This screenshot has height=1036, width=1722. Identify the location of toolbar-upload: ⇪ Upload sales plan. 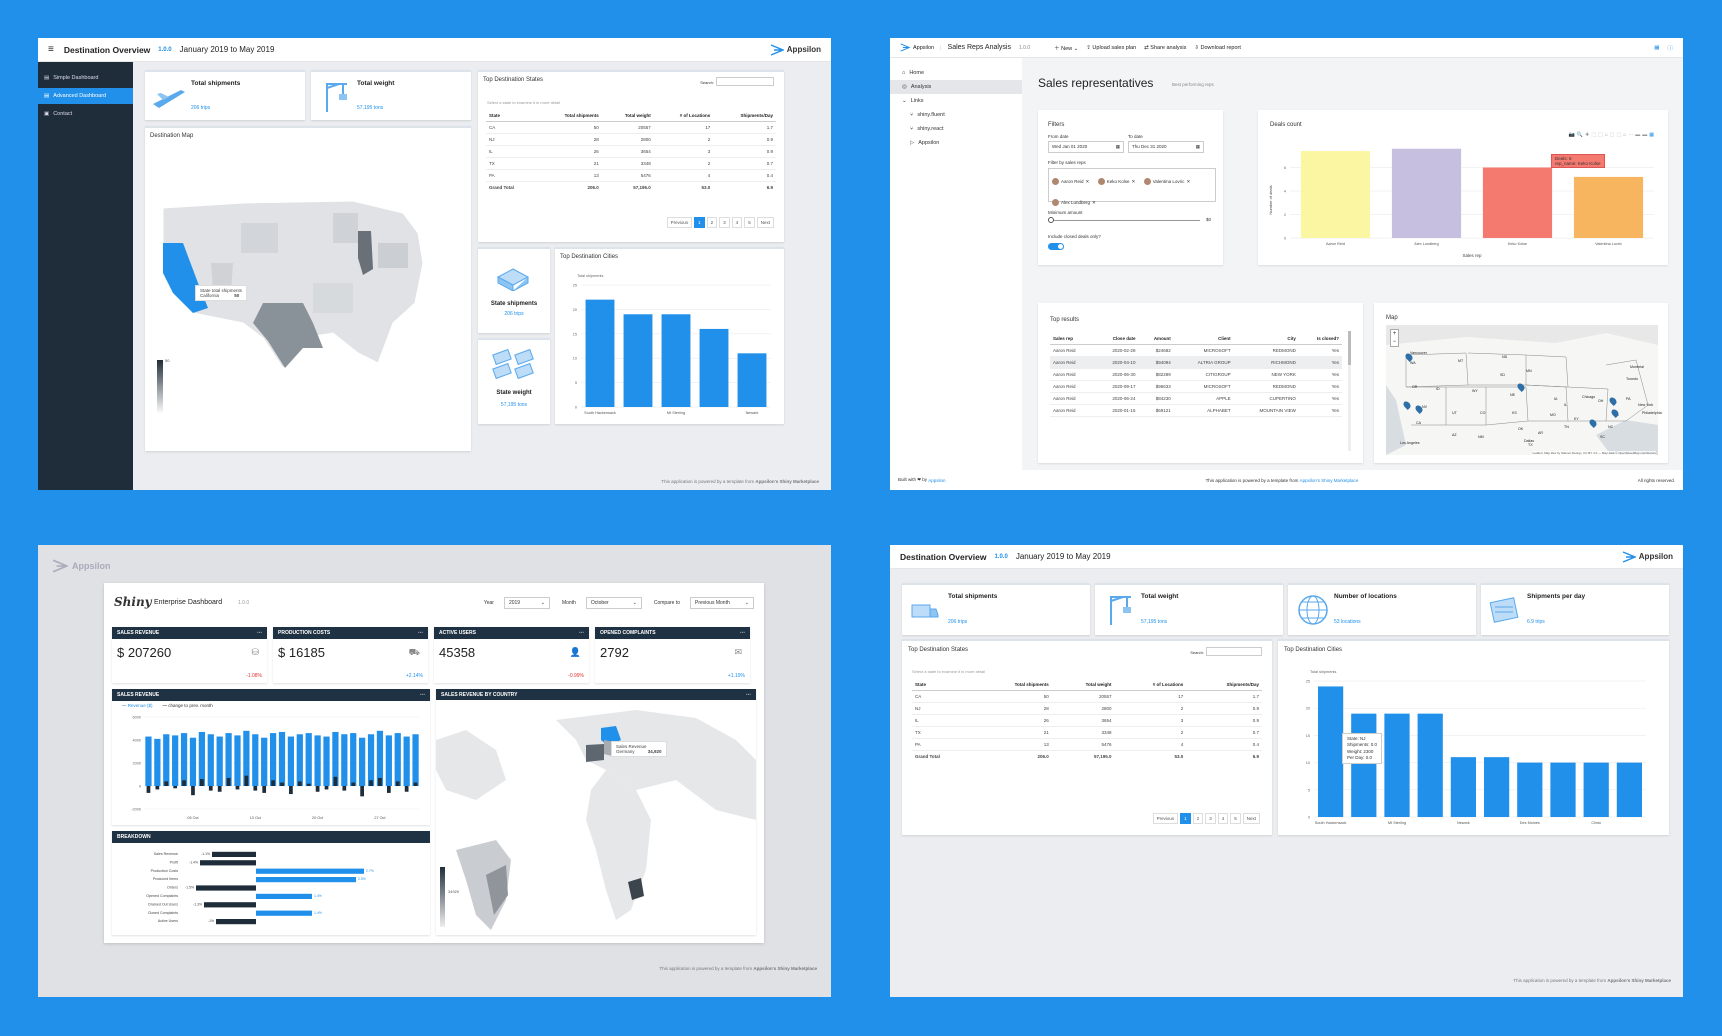
(1111, 47).